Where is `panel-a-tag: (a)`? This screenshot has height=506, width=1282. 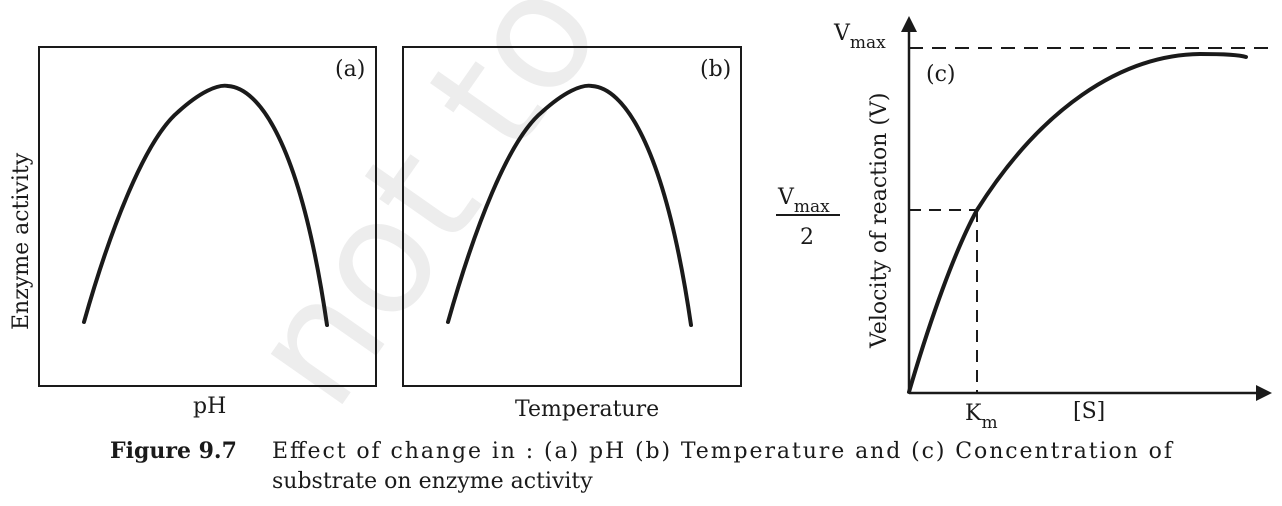 panel-a-tag: (a) is located at coordinates (350, 69).